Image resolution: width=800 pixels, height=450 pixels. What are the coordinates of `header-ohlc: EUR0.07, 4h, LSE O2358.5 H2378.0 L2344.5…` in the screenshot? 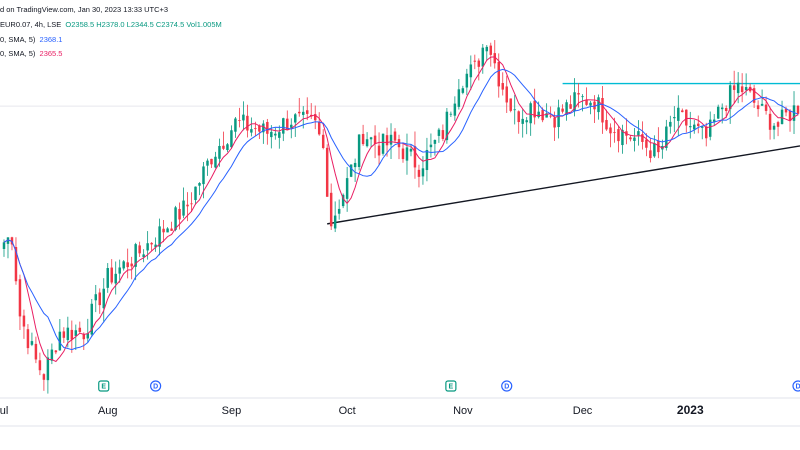 It's located at (111, 24).